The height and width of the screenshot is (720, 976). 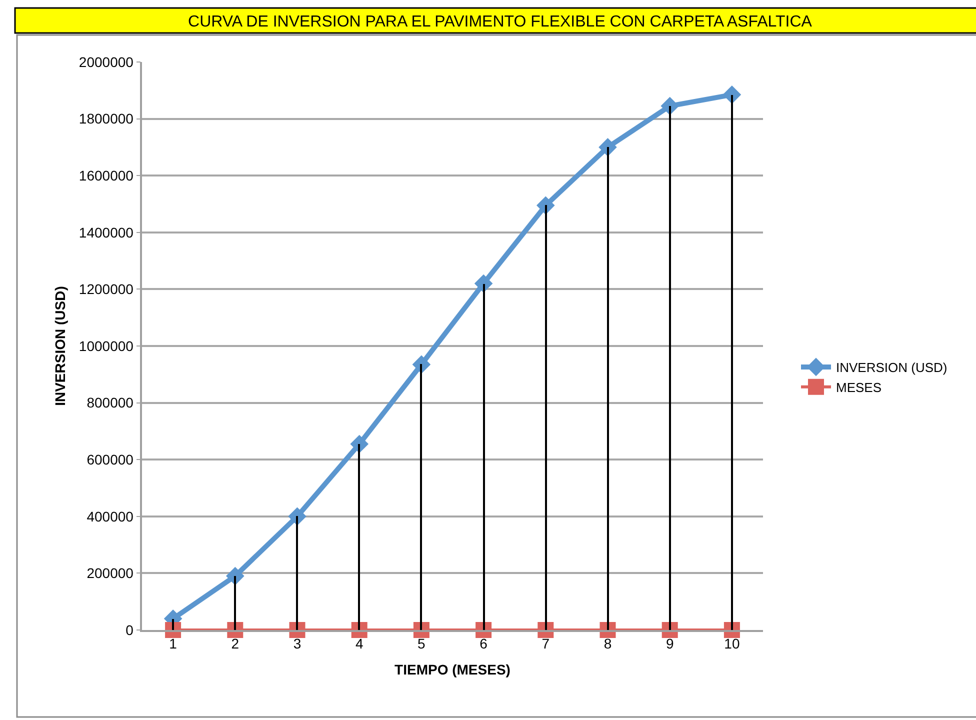 What do you see at coordinates (110, 516) in the screenshot?
I see `y-tick-label: 400000` at bounding box center [110, 516].